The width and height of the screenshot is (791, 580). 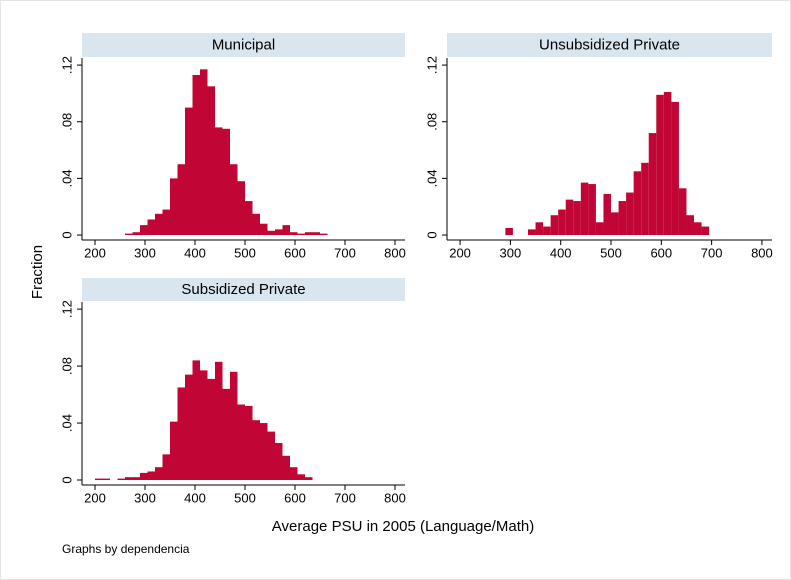 What do you see at coordinates (431, 234) in the screenshot?
I see `y-tick-label: 0` at bounding box center [431, 234].